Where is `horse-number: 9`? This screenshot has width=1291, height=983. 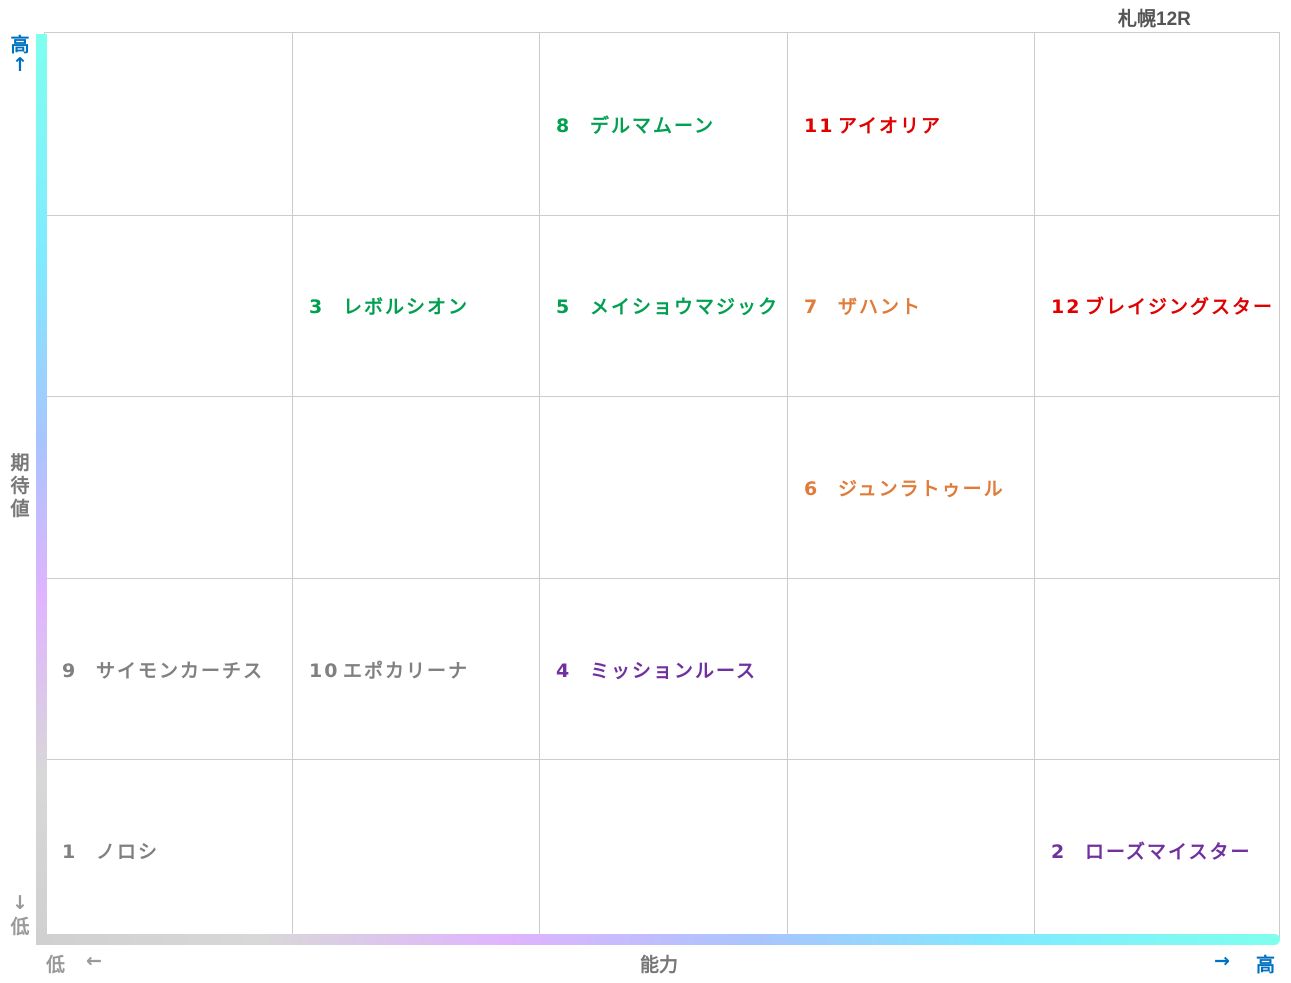
horse-number: 9 is located at coordinates (70, 671).